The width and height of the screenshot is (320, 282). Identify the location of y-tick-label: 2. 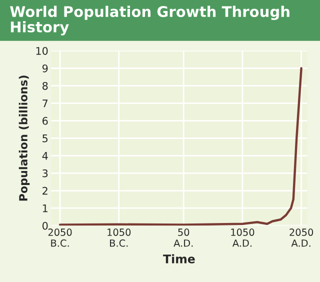
(45, 190).